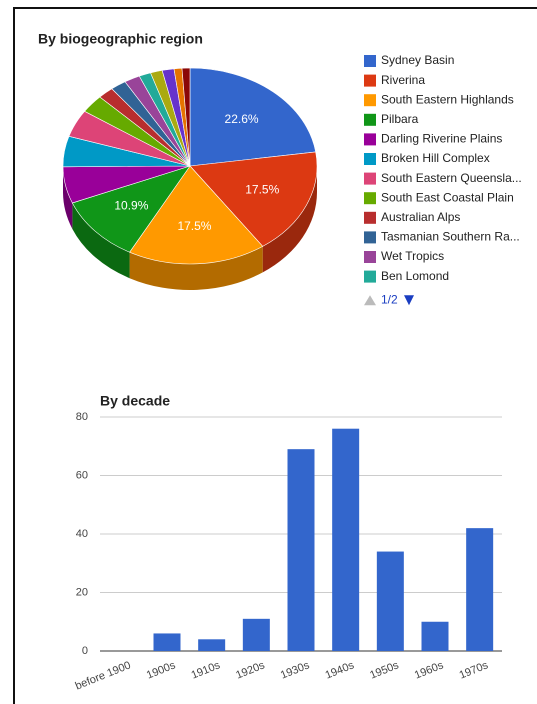  Describe the element at coordinates (82, 475) in the screenshot. I see `y-tick-label: 60` at that location.